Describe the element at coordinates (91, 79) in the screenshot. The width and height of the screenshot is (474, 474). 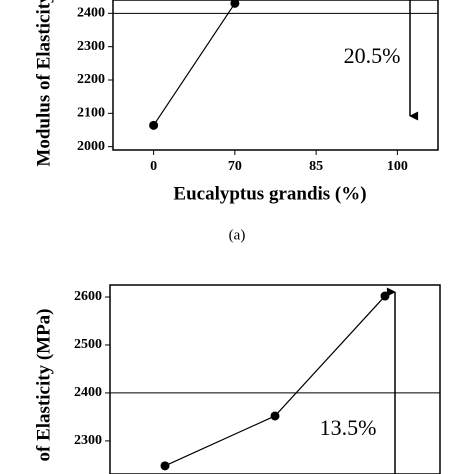
I see `y-tick-label: 2200` at that location.